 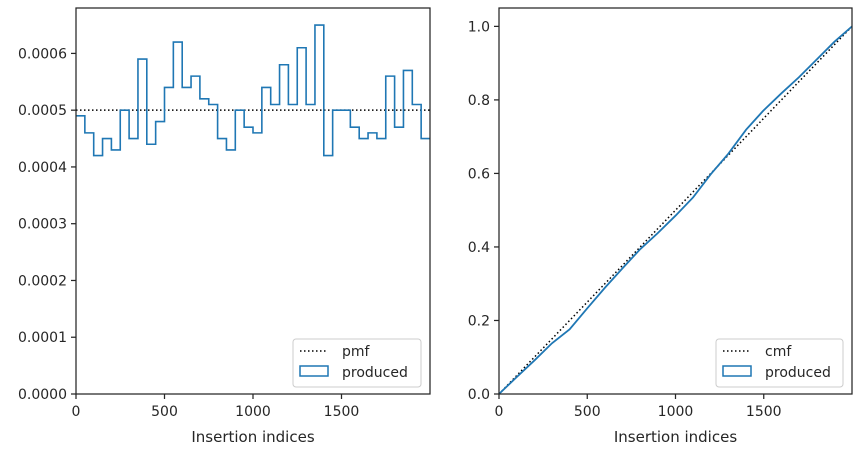 I want to click on cmf-y-ticks: 0.0 0.2 0.4 0.6 0.8 1.0, so click(x=483, y=211).